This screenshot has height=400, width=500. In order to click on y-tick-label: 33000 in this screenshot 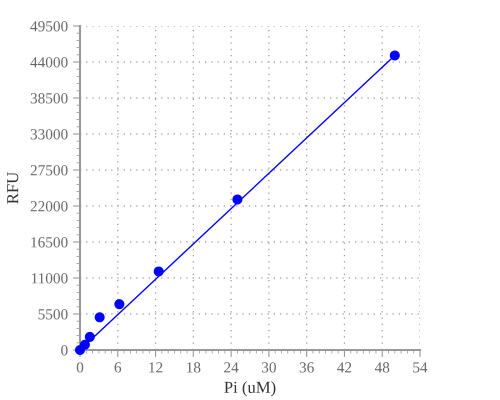, I will do `click(49, 134)`.